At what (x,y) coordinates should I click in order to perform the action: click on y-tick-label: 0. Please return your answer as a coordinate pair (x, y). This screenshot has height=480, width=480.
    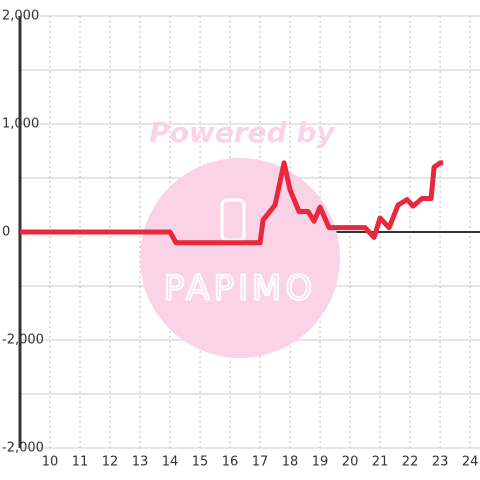
    Looking at the image, I should click on (6, 232).